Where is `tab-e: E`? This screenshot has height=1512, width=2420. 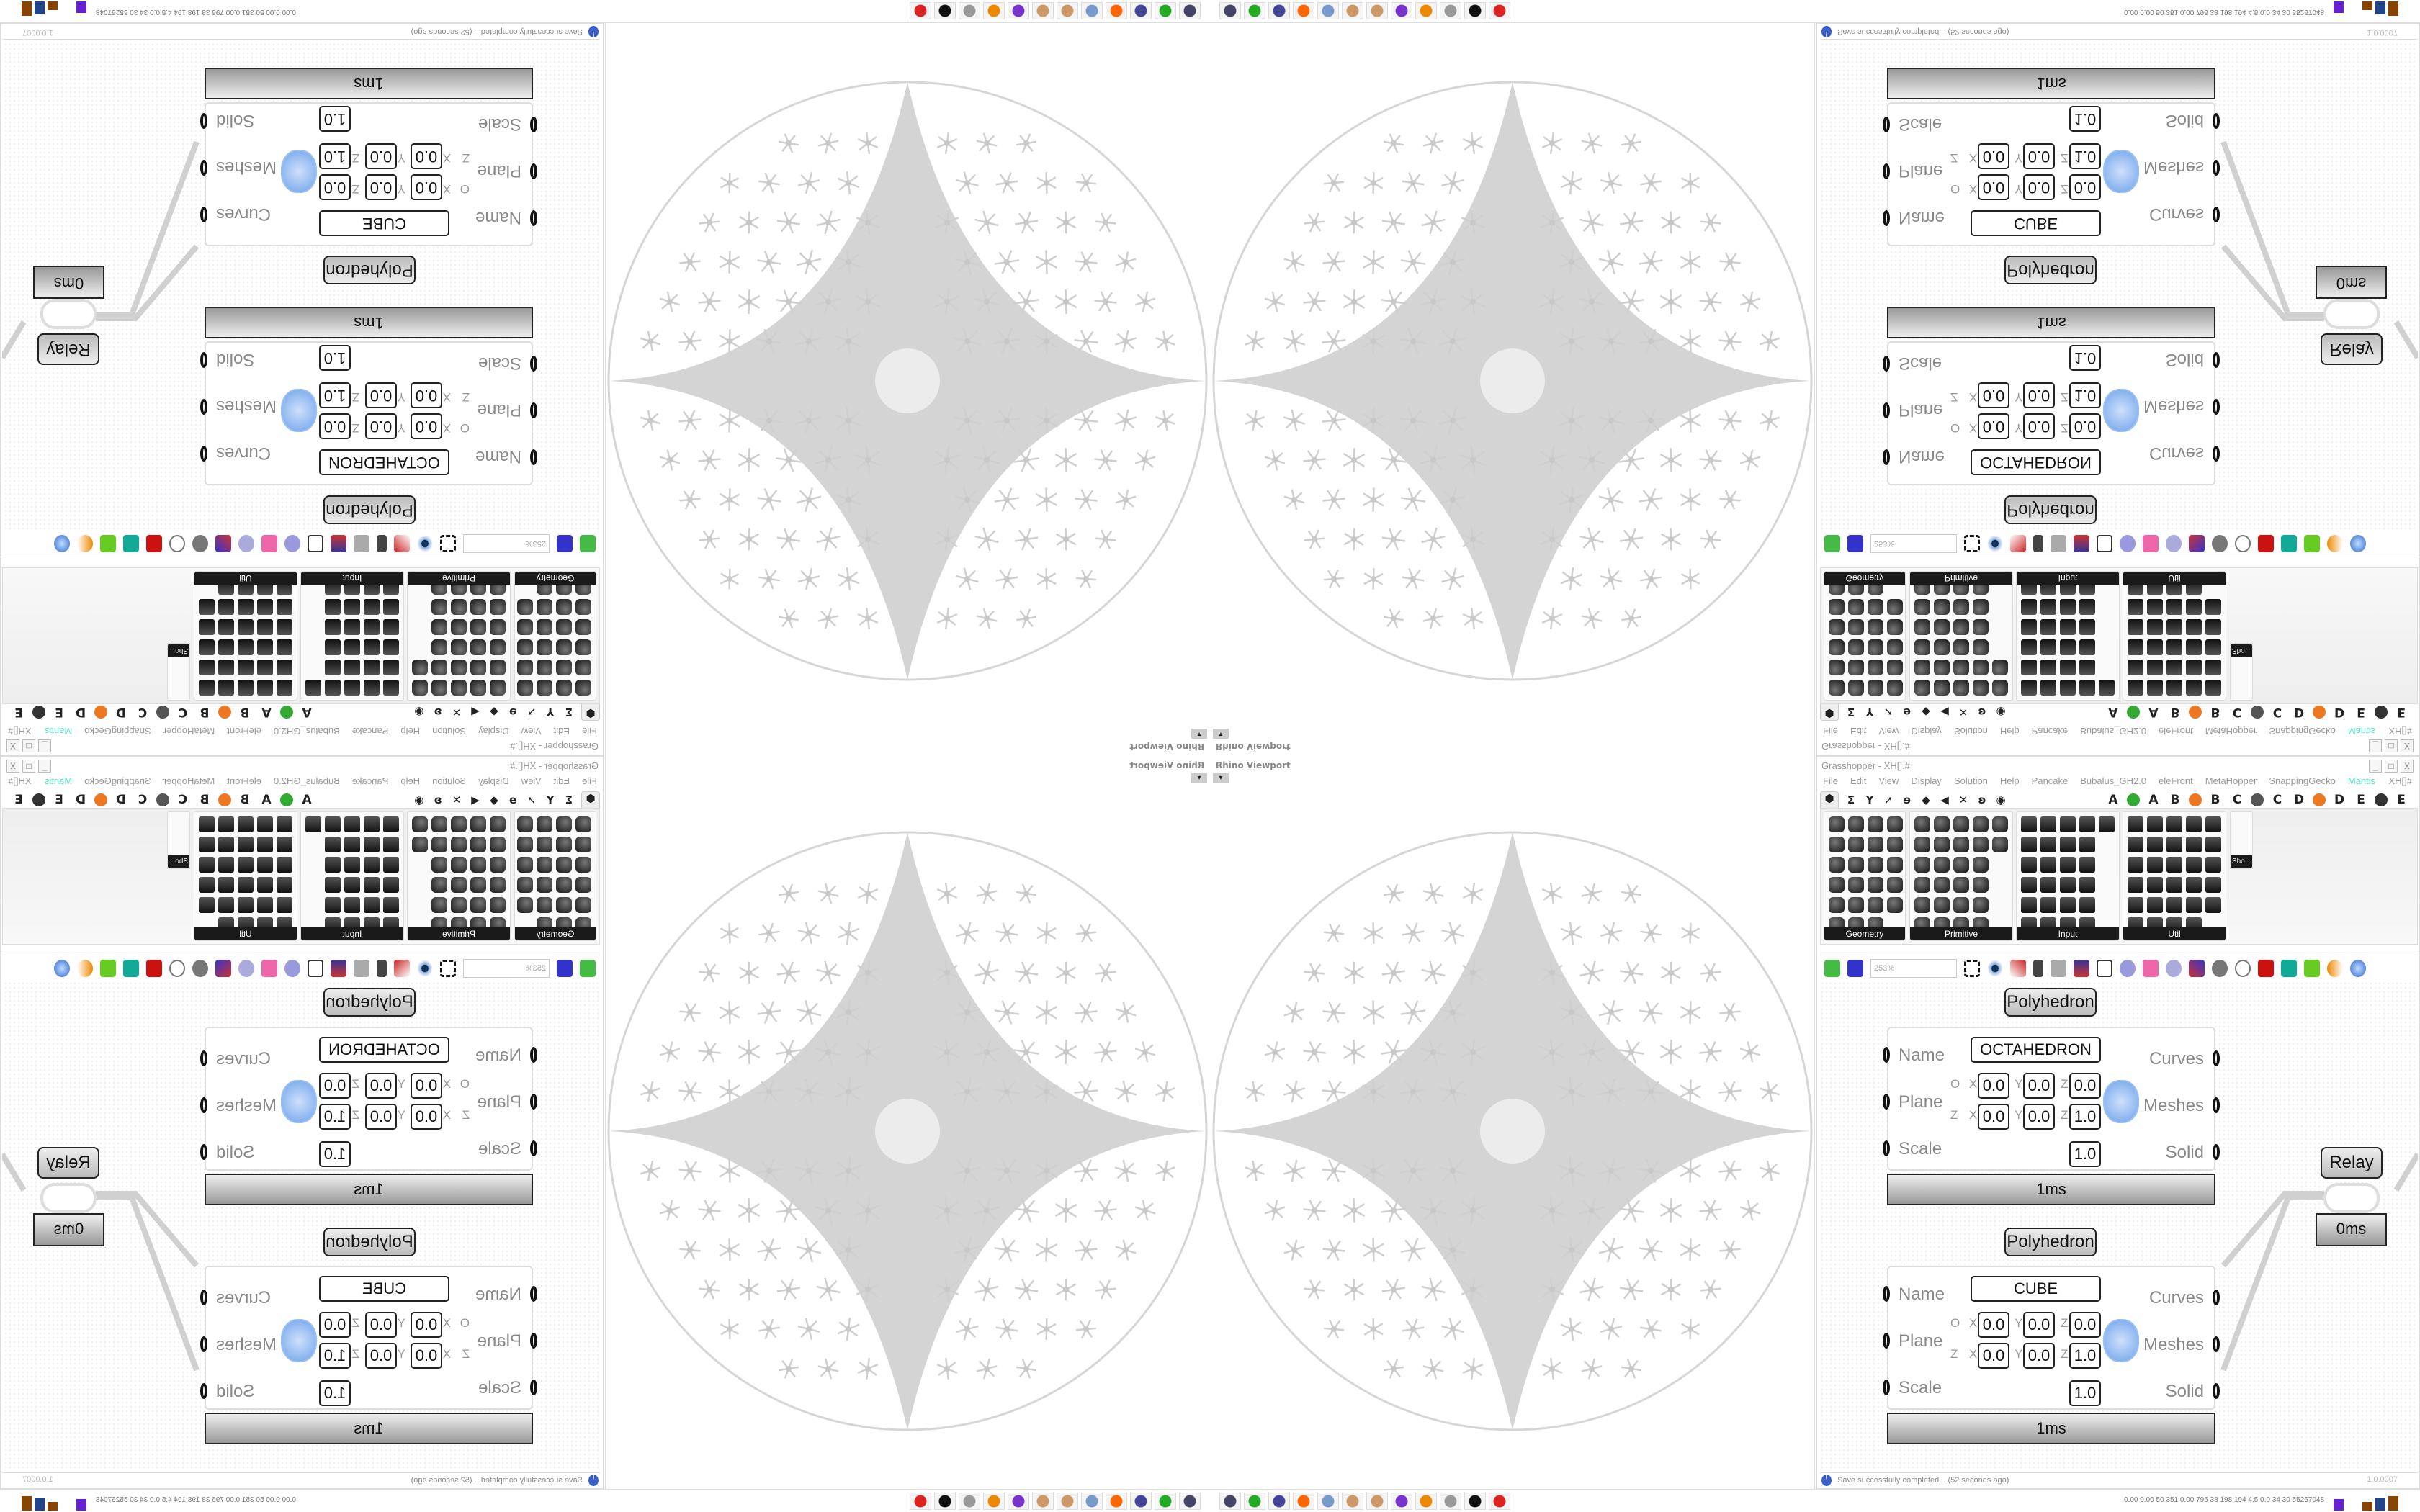 tab-e: E is located at coordinates (18, 712).